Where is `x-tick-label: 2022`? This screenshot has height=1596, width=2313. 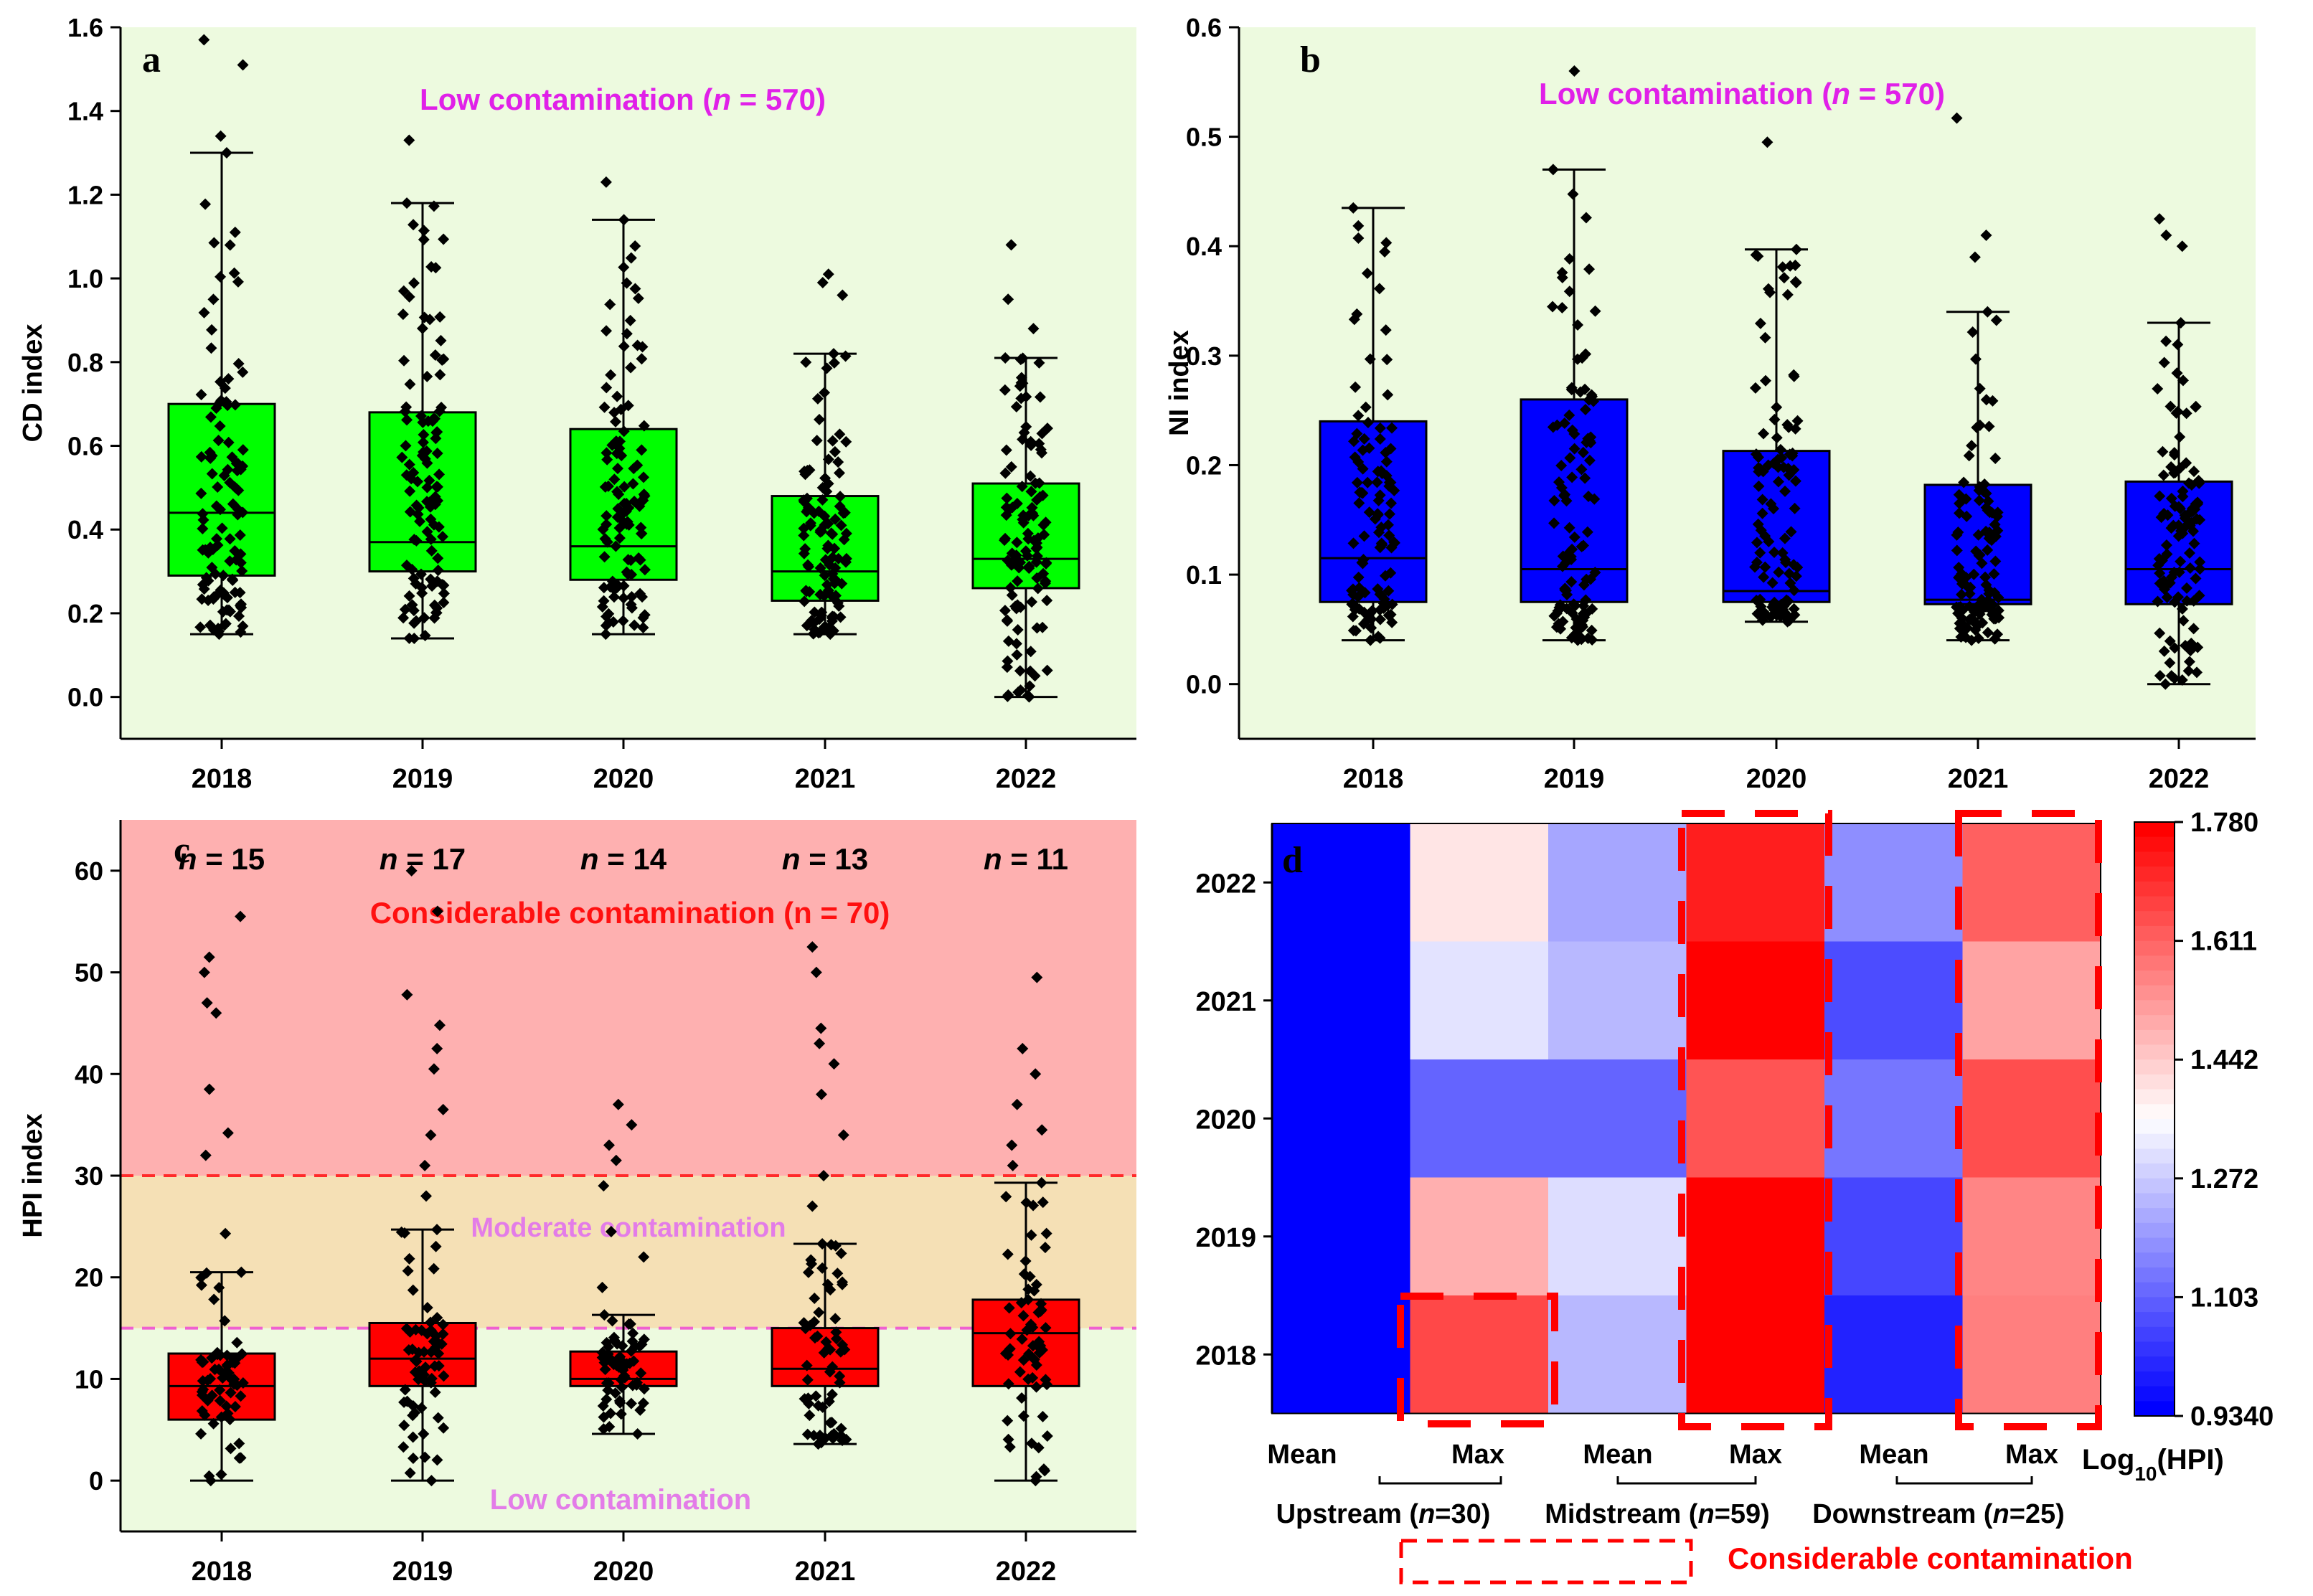 x-tick-label: 2022 is located at coordinates (2179, 779).